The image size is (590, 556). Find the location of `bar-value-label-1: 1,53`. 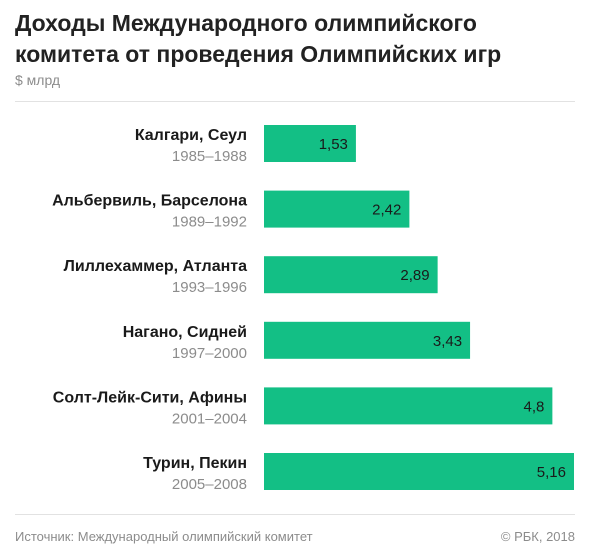

bar-value-label-1: 1,53 is located at coordinates (333, 144).